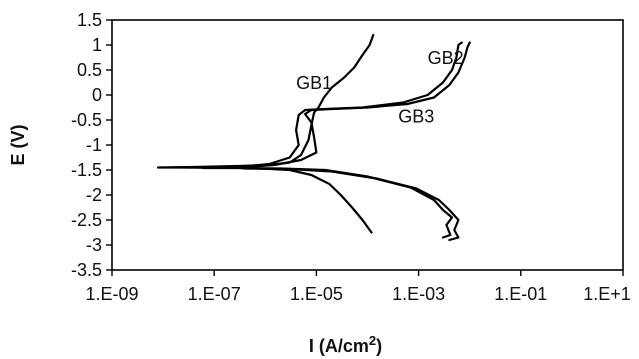  What do you see at coordinates (520, 294) in the screenshot?
I see `x-tick-label: 1.E-01` at bounding box center [520, 294].